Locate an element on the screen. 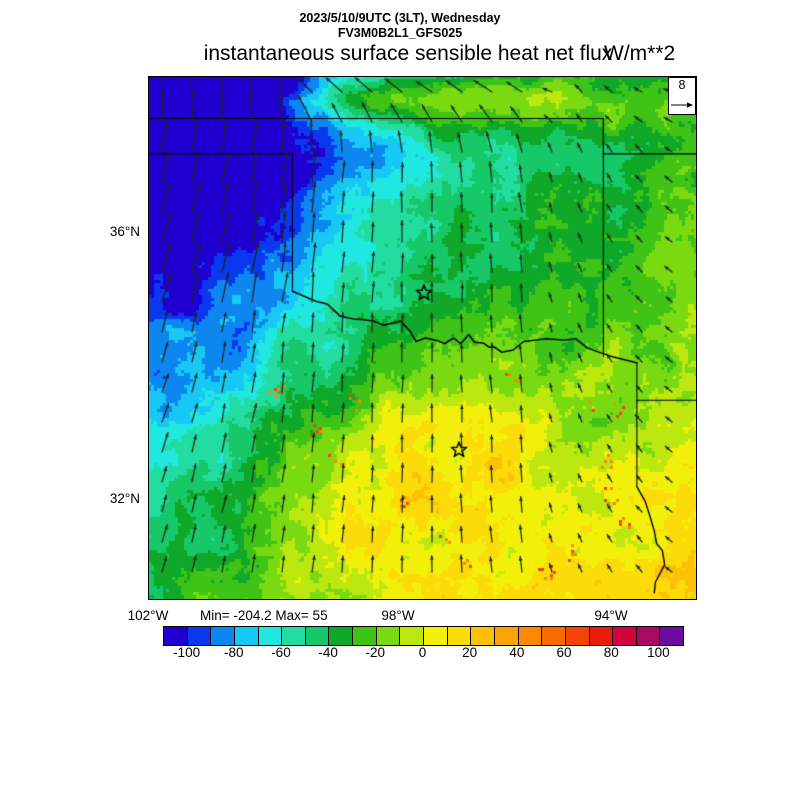 The height and width of the screenshot is (800, 800). minmax-stats: Min= -204.2 Max= 55 is located at coordinates (264, 615).